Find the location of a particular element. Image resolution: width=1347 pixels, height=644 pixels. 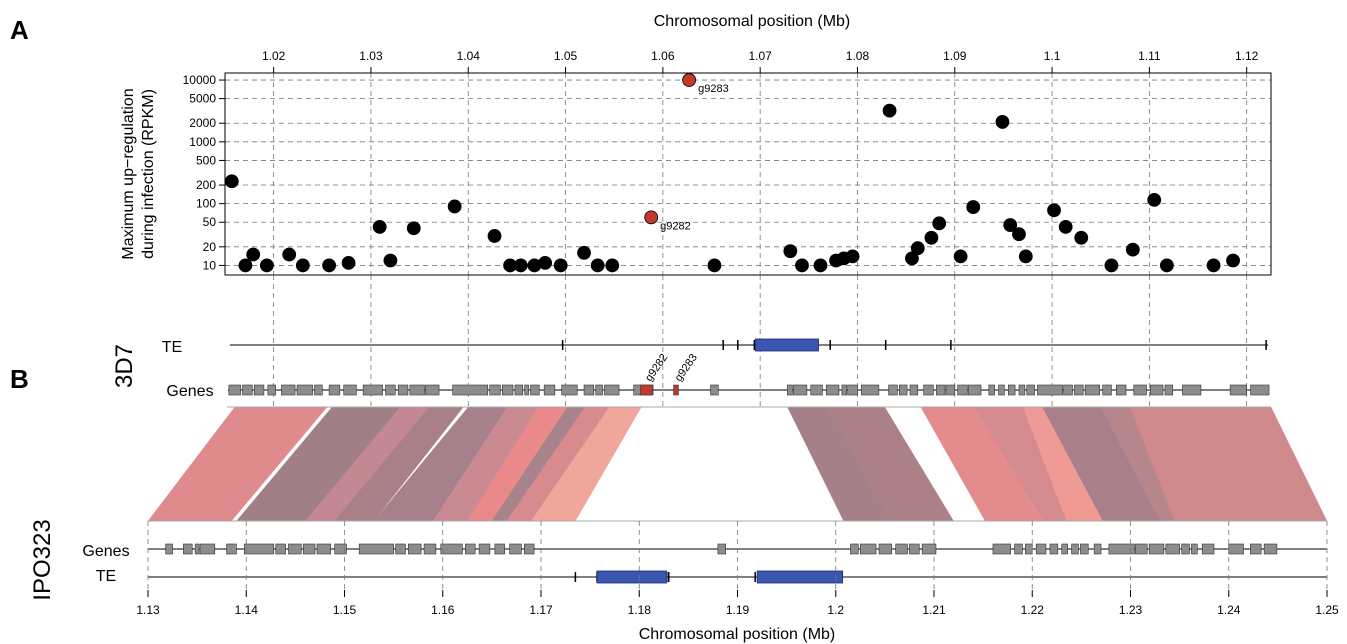

y-tick-label: 100 is located at coordinates (206, 204).